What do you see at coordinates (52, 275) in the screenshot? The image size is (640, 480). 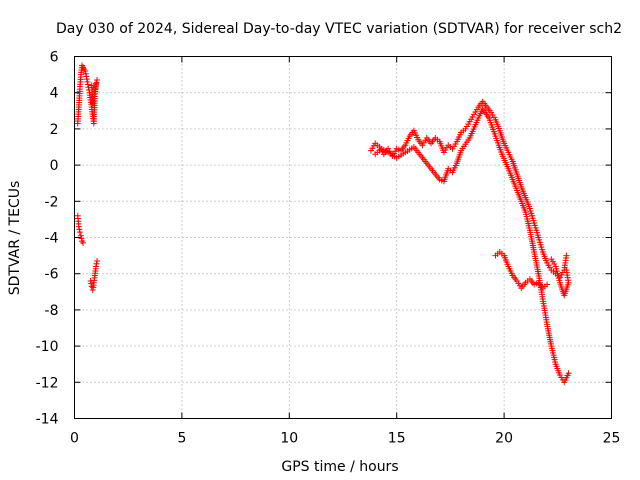 I see `y-tick-label: -6` at bounding box center [52, 275].